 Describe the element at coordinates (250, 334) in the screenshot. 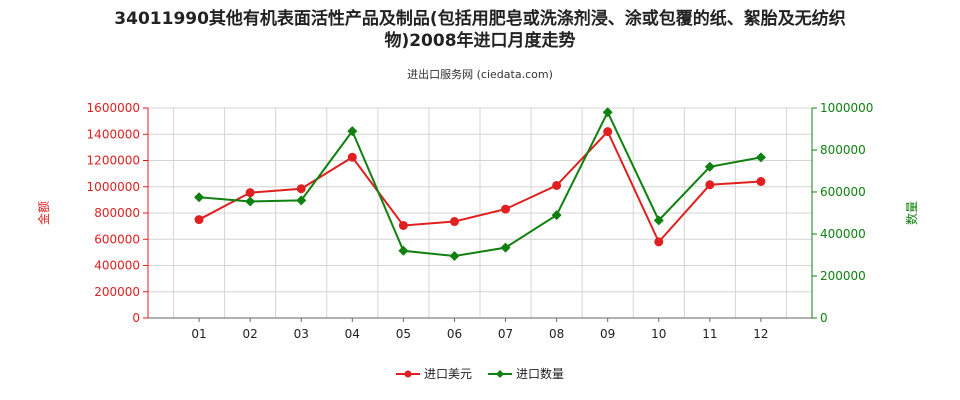

I see `x-tick-label: 02` at that location.